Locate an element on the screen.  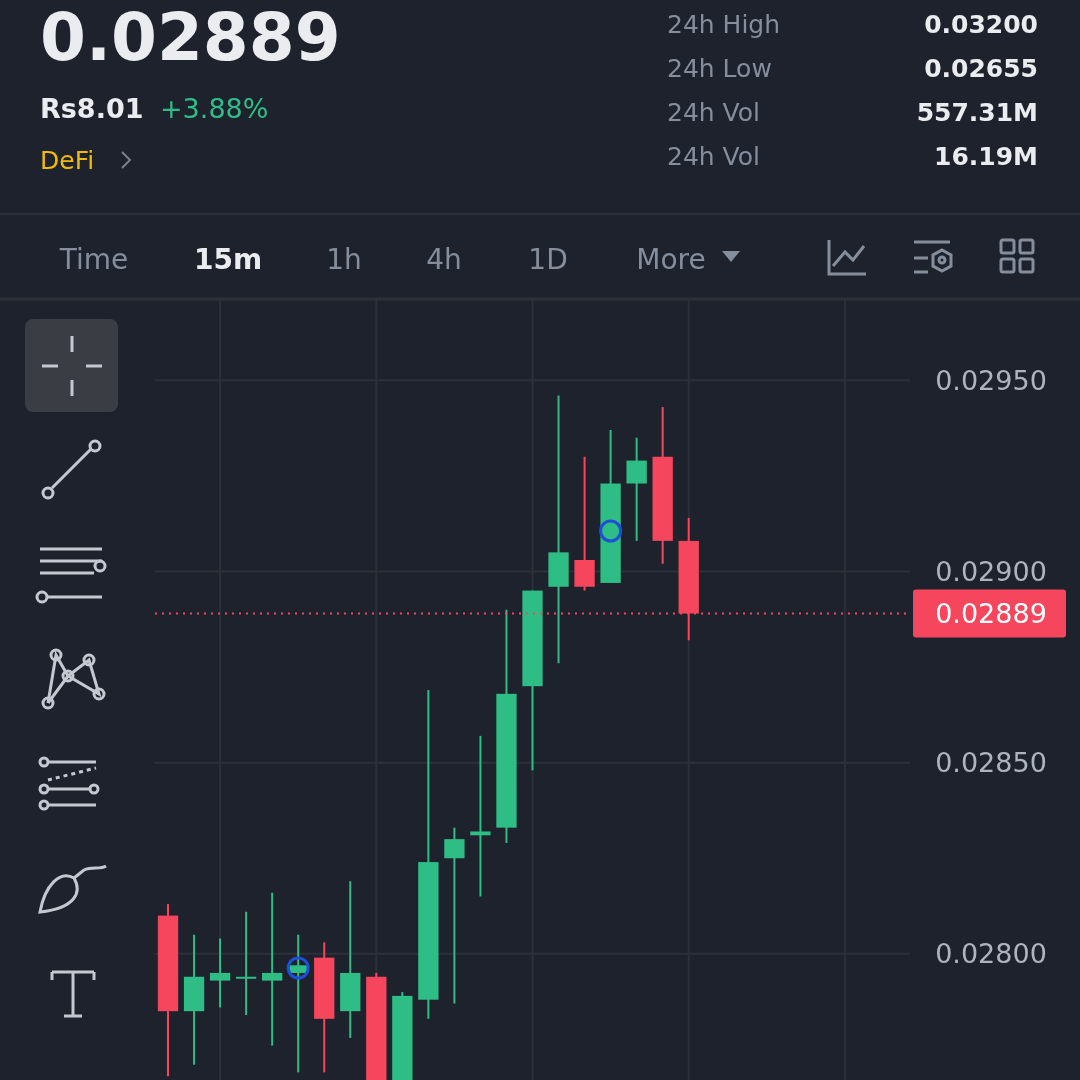
text: 0.02655 is located at coordinates (981, 68).